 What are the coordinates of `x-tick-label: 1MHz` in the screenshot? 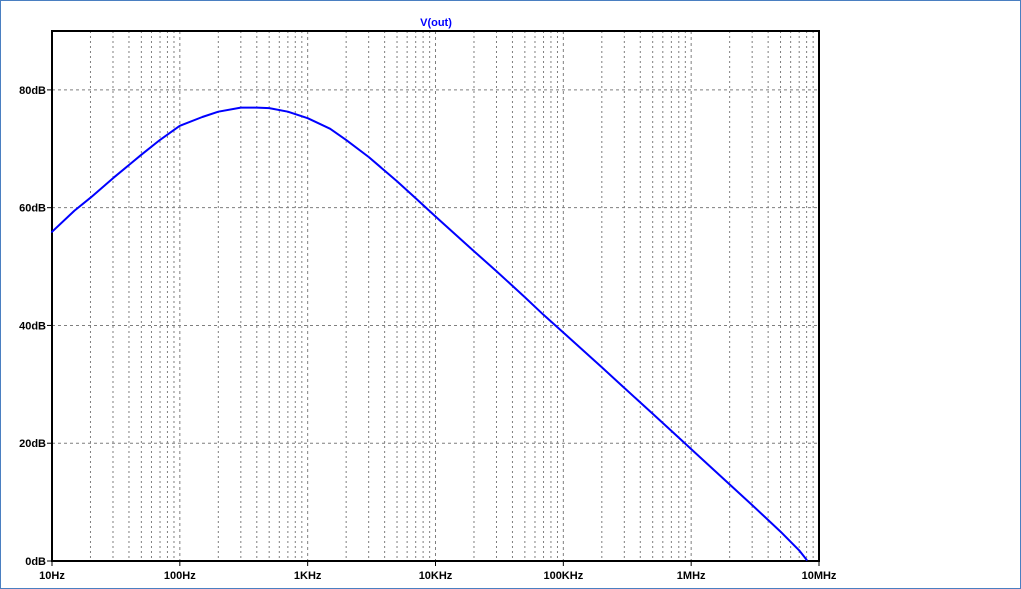 It's located at (691, 576).